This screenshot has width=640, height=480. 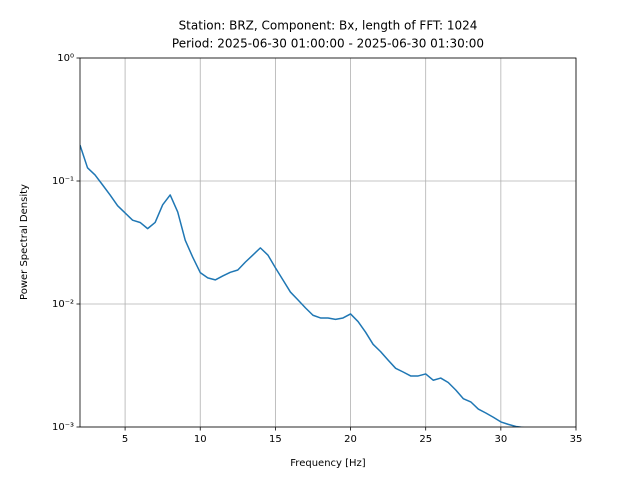 I want to click on x-tick-label: 5, so click(x=125, y=439).